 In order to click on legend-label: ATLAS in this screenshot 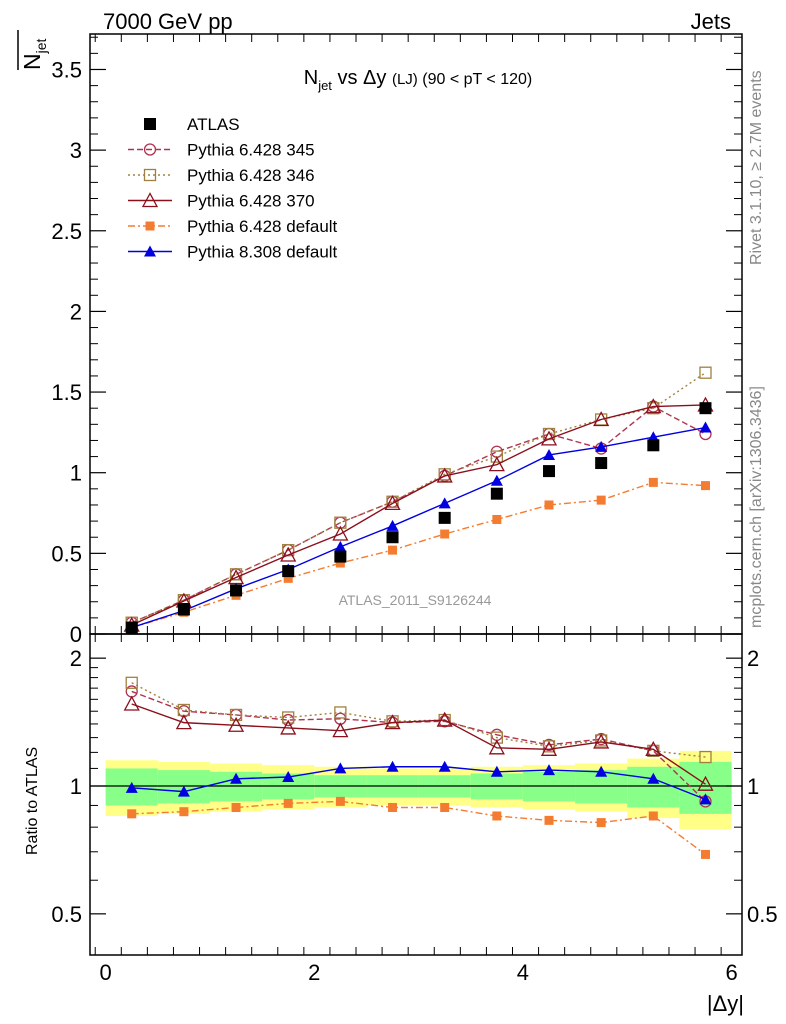, I will do `click(213, 124)`.